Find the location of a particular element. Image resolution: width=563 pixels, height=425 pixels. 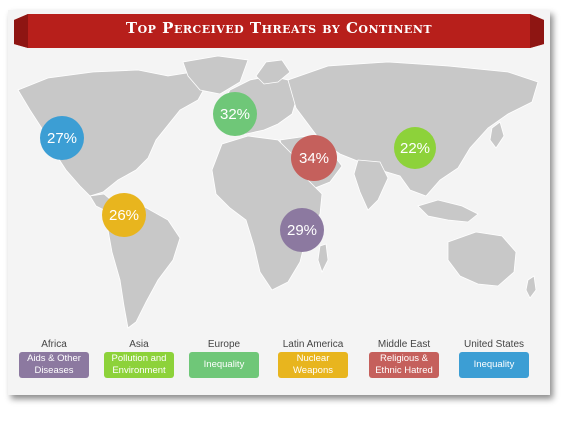

bubble-middle-east: 34% is located at coordinates (314, 158).